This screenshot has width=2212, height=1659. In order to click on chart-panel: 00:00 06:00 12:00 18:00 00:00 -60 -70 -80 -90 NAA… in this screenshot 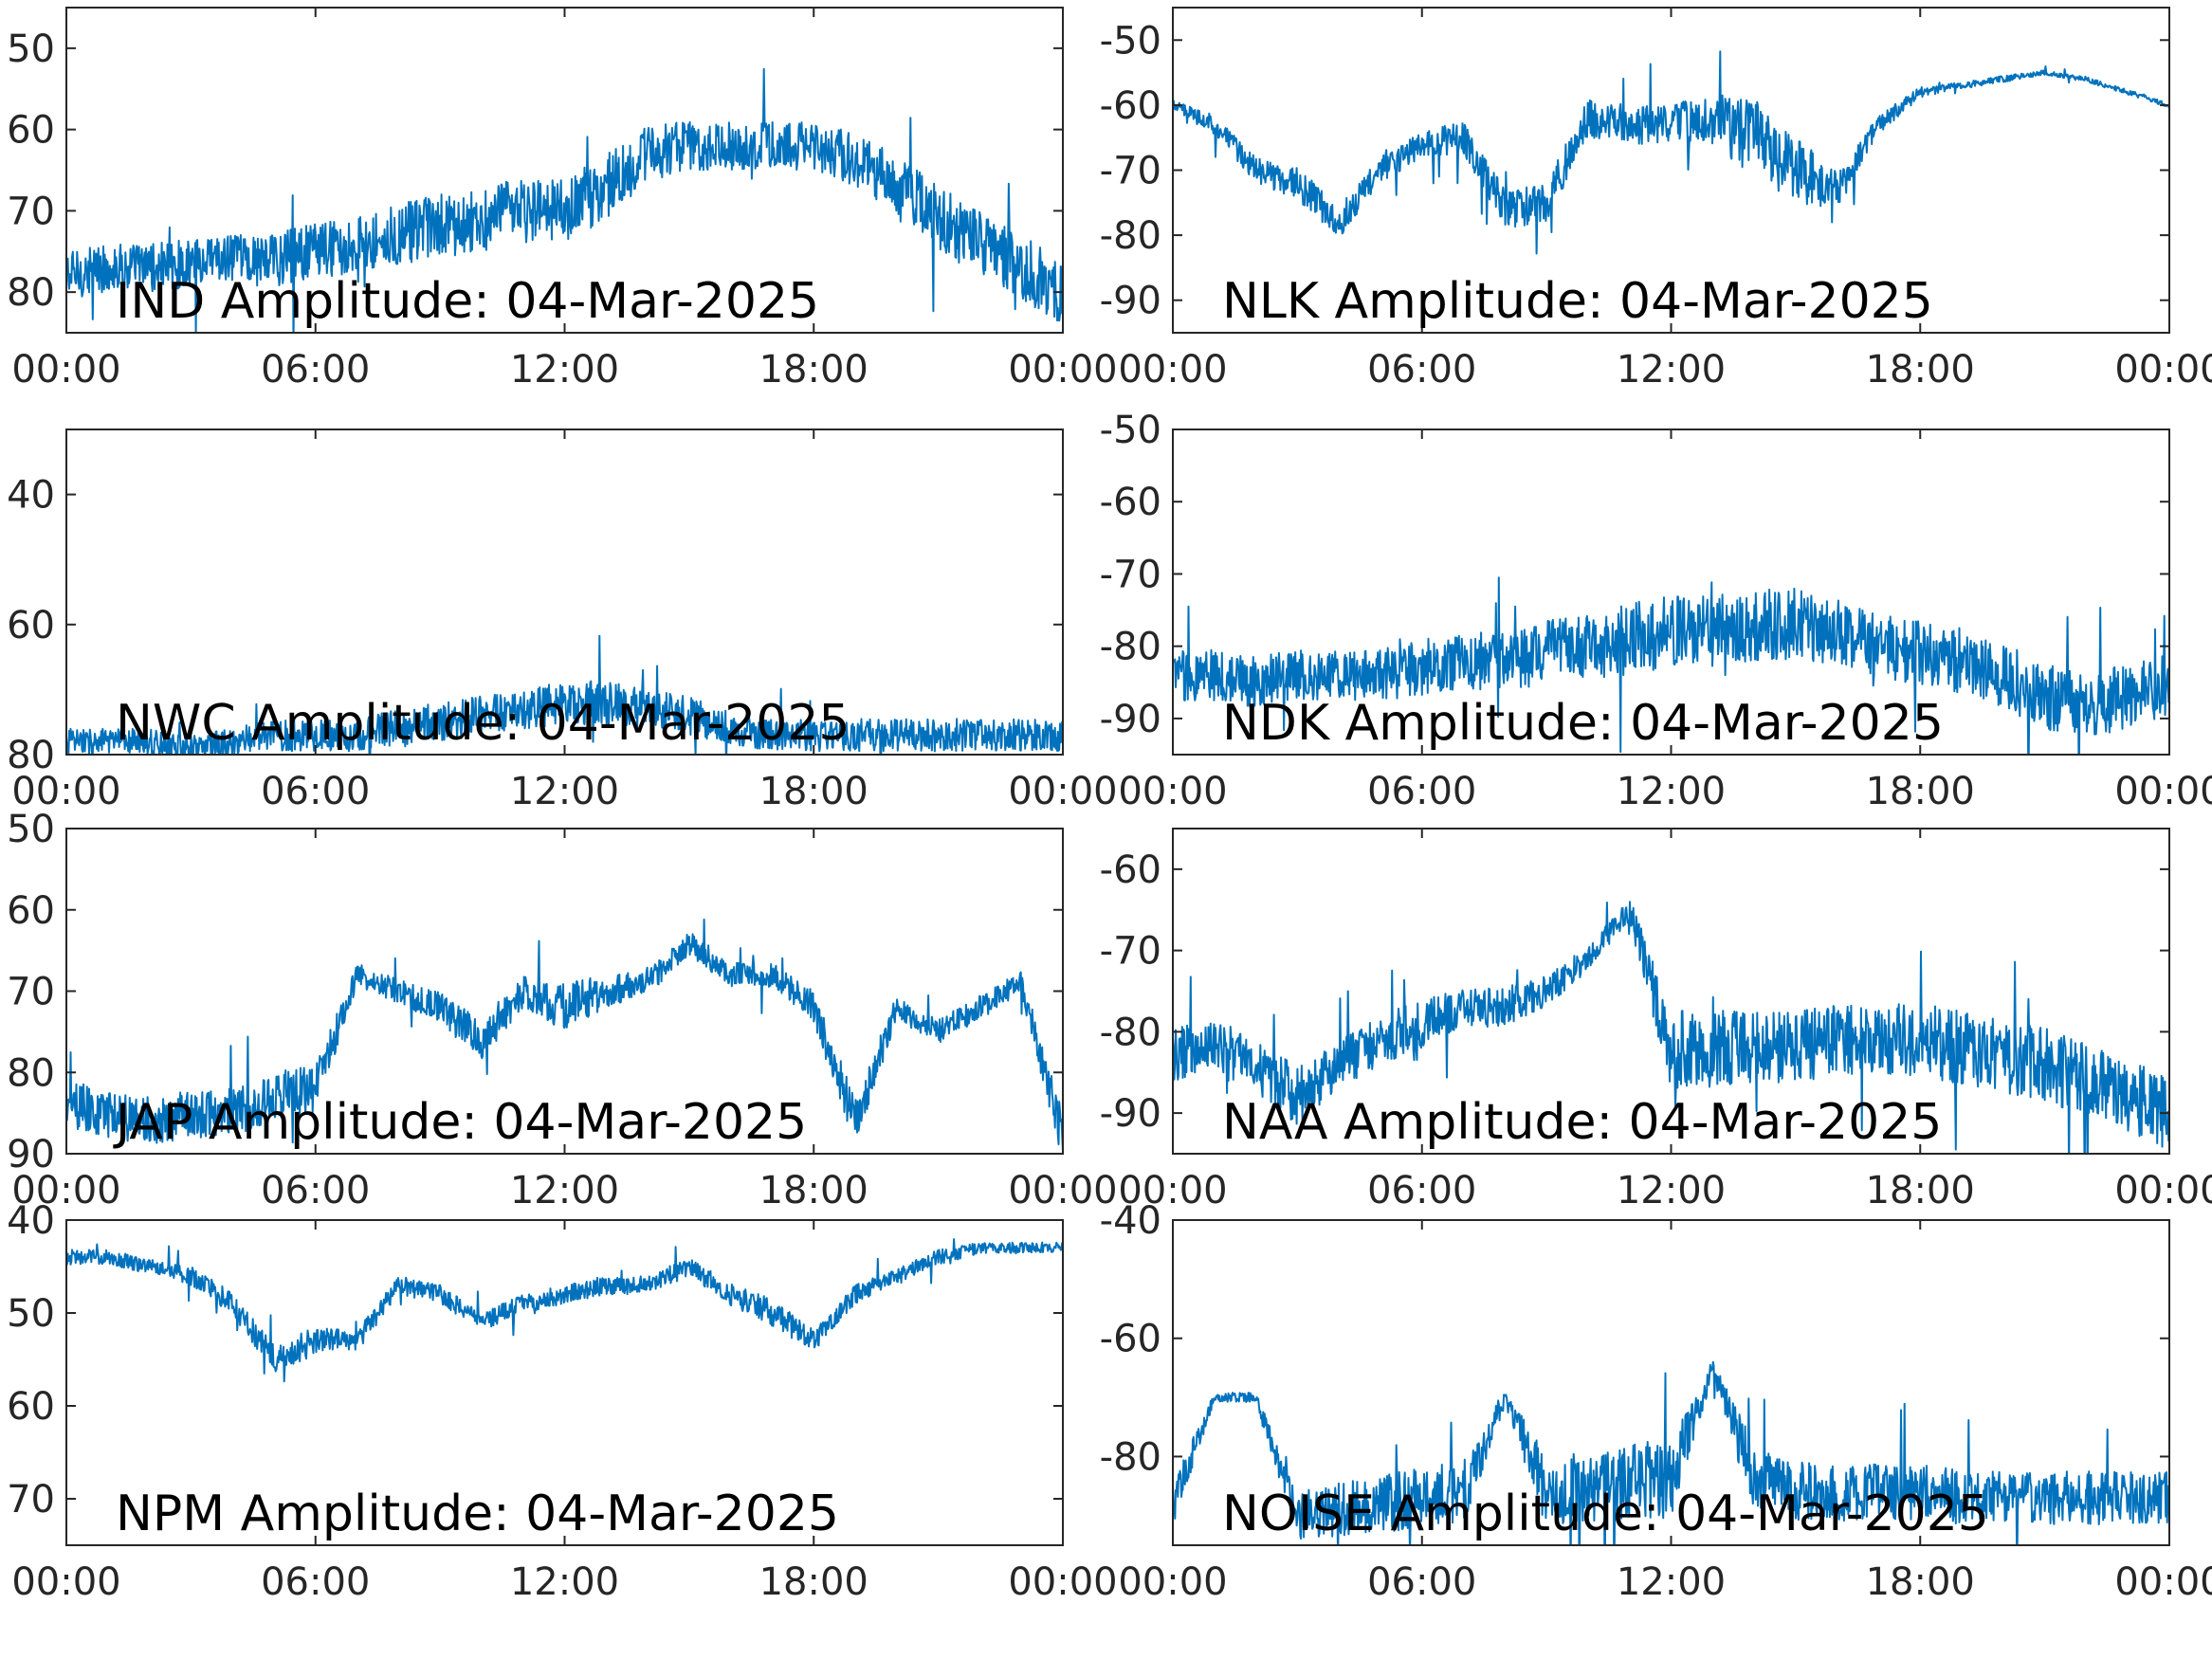, I will do `click(1656, 1020)`.